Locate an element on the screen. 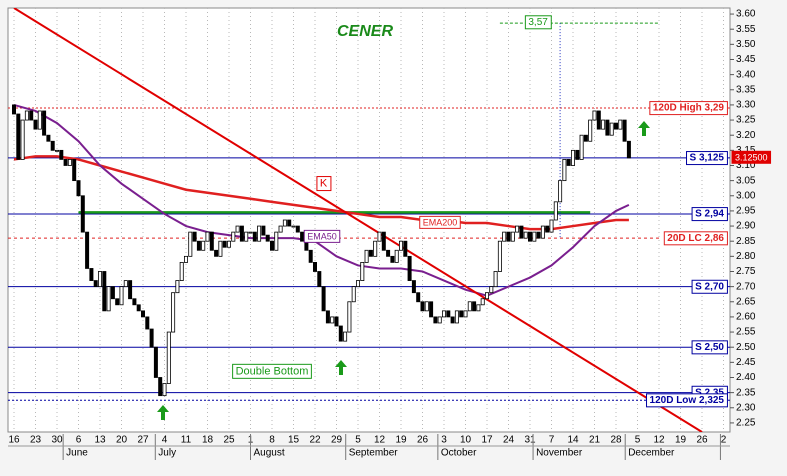  x-tick-label: 4 is located at coordinates (165, 440).